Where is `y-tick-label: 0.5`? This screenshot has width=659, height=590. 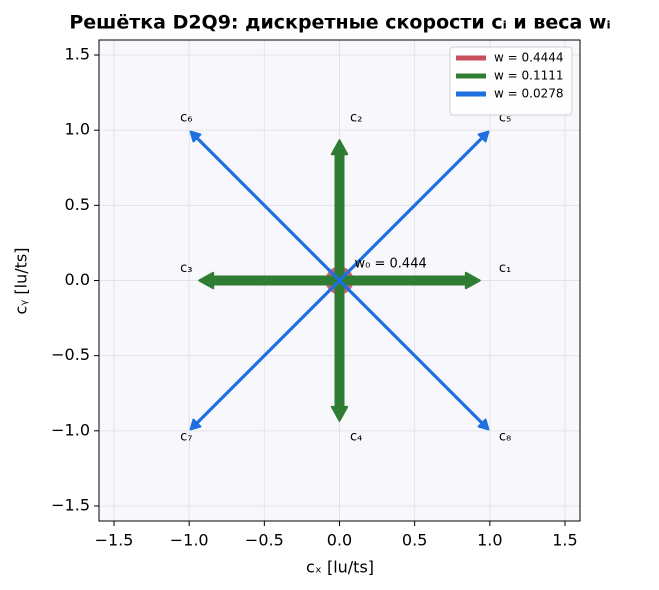
y-tick-label: 0.5 is located at coordinates (77, 204).